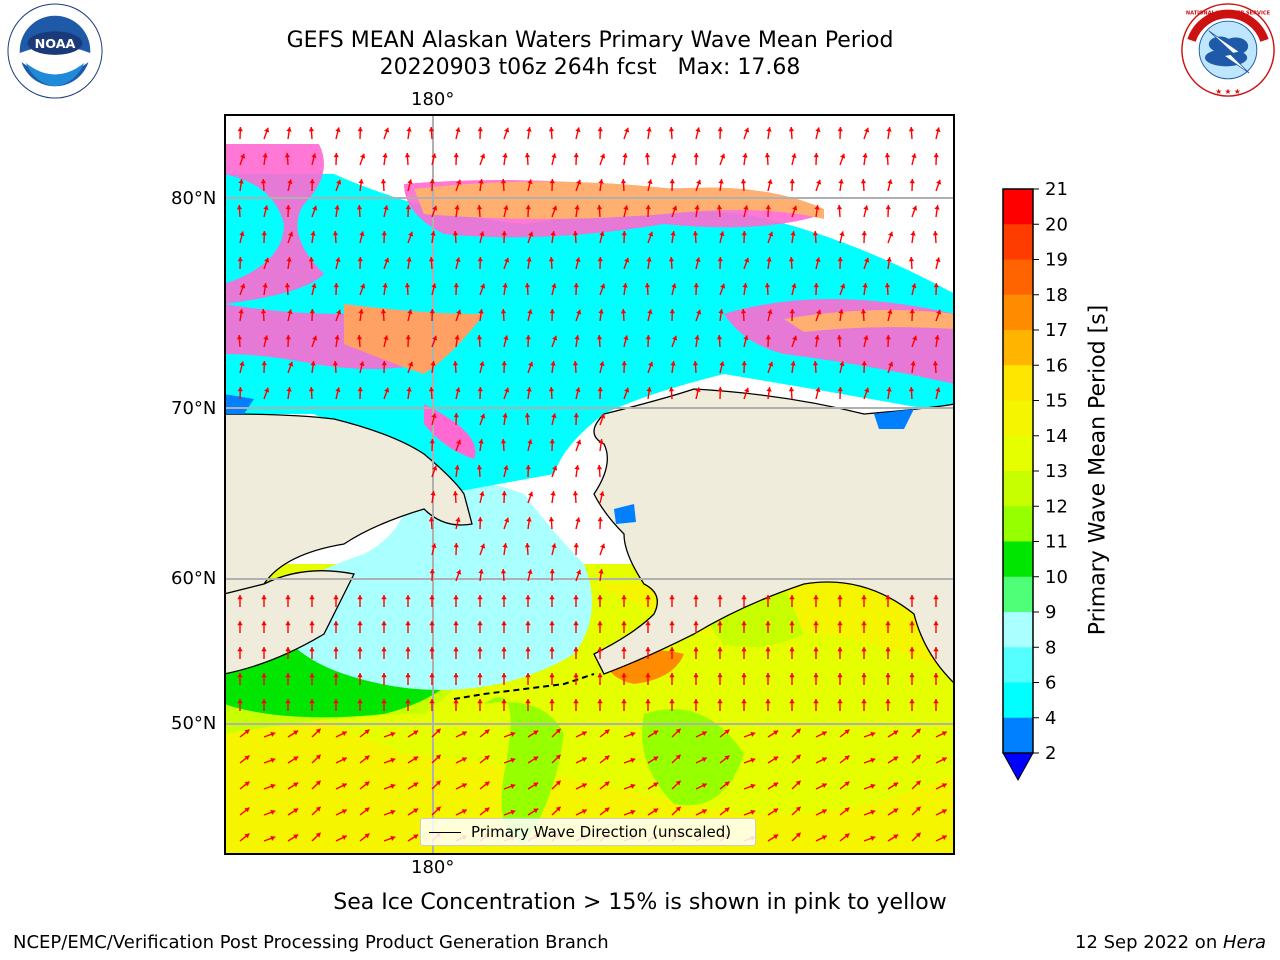 The width and height of the screenshot is (1280, 960). What do you see at coordinates (1056, 330) in the screenshot?
I see `colorbar-tick-label: 17` at bounding box center [1056, 330].